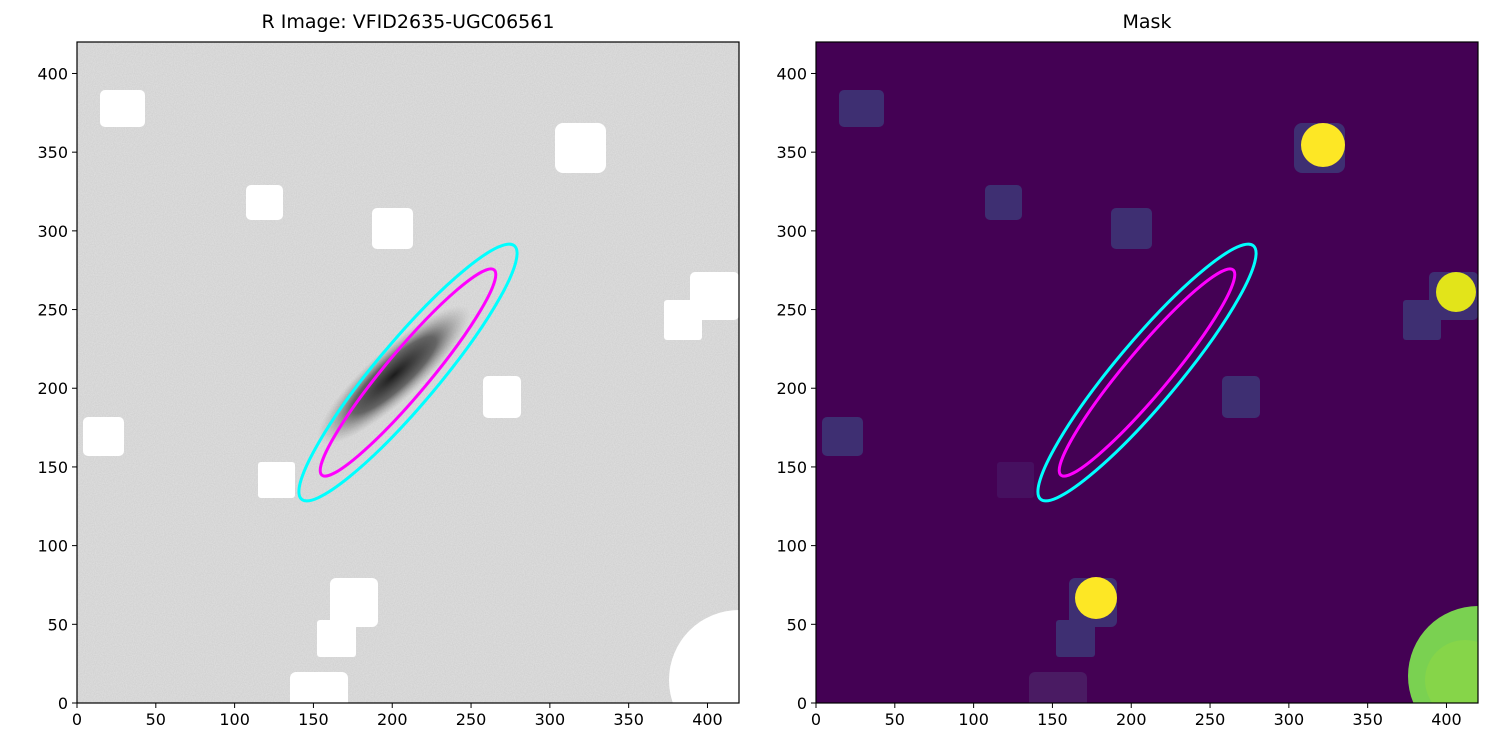 The image size is (1500, 754). I want to click on chart-title: Mask, so click(1147, 22).